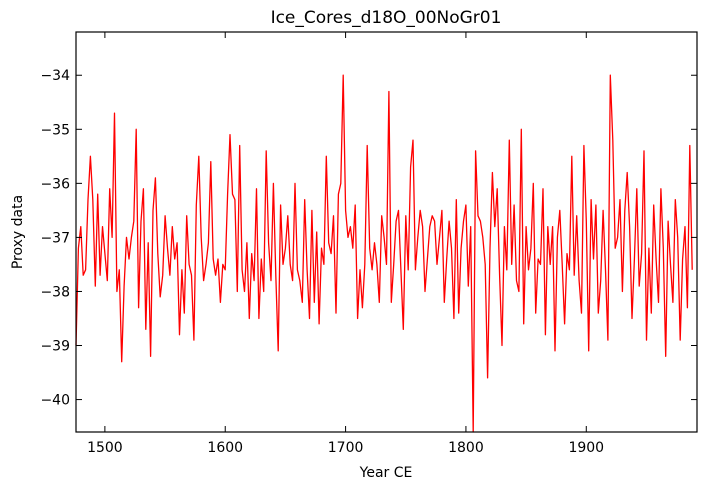 The width and height of the screenshot is (705, 490). I want to click on x-tick-label: 1600, so click(225, 448).